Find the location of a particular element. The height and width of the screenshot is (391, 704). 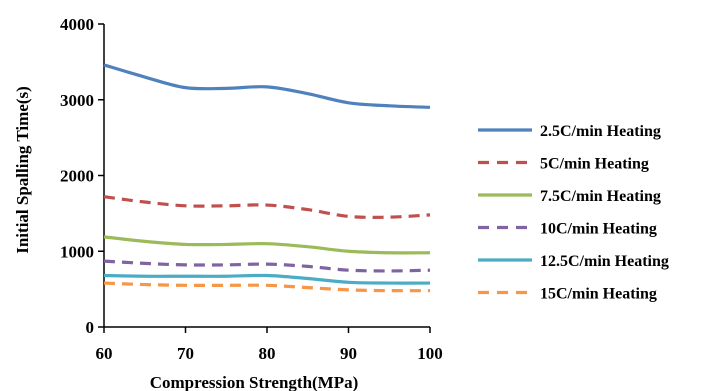

legend-label: 2.5C/min Heating is located at coordinates (600, 131).